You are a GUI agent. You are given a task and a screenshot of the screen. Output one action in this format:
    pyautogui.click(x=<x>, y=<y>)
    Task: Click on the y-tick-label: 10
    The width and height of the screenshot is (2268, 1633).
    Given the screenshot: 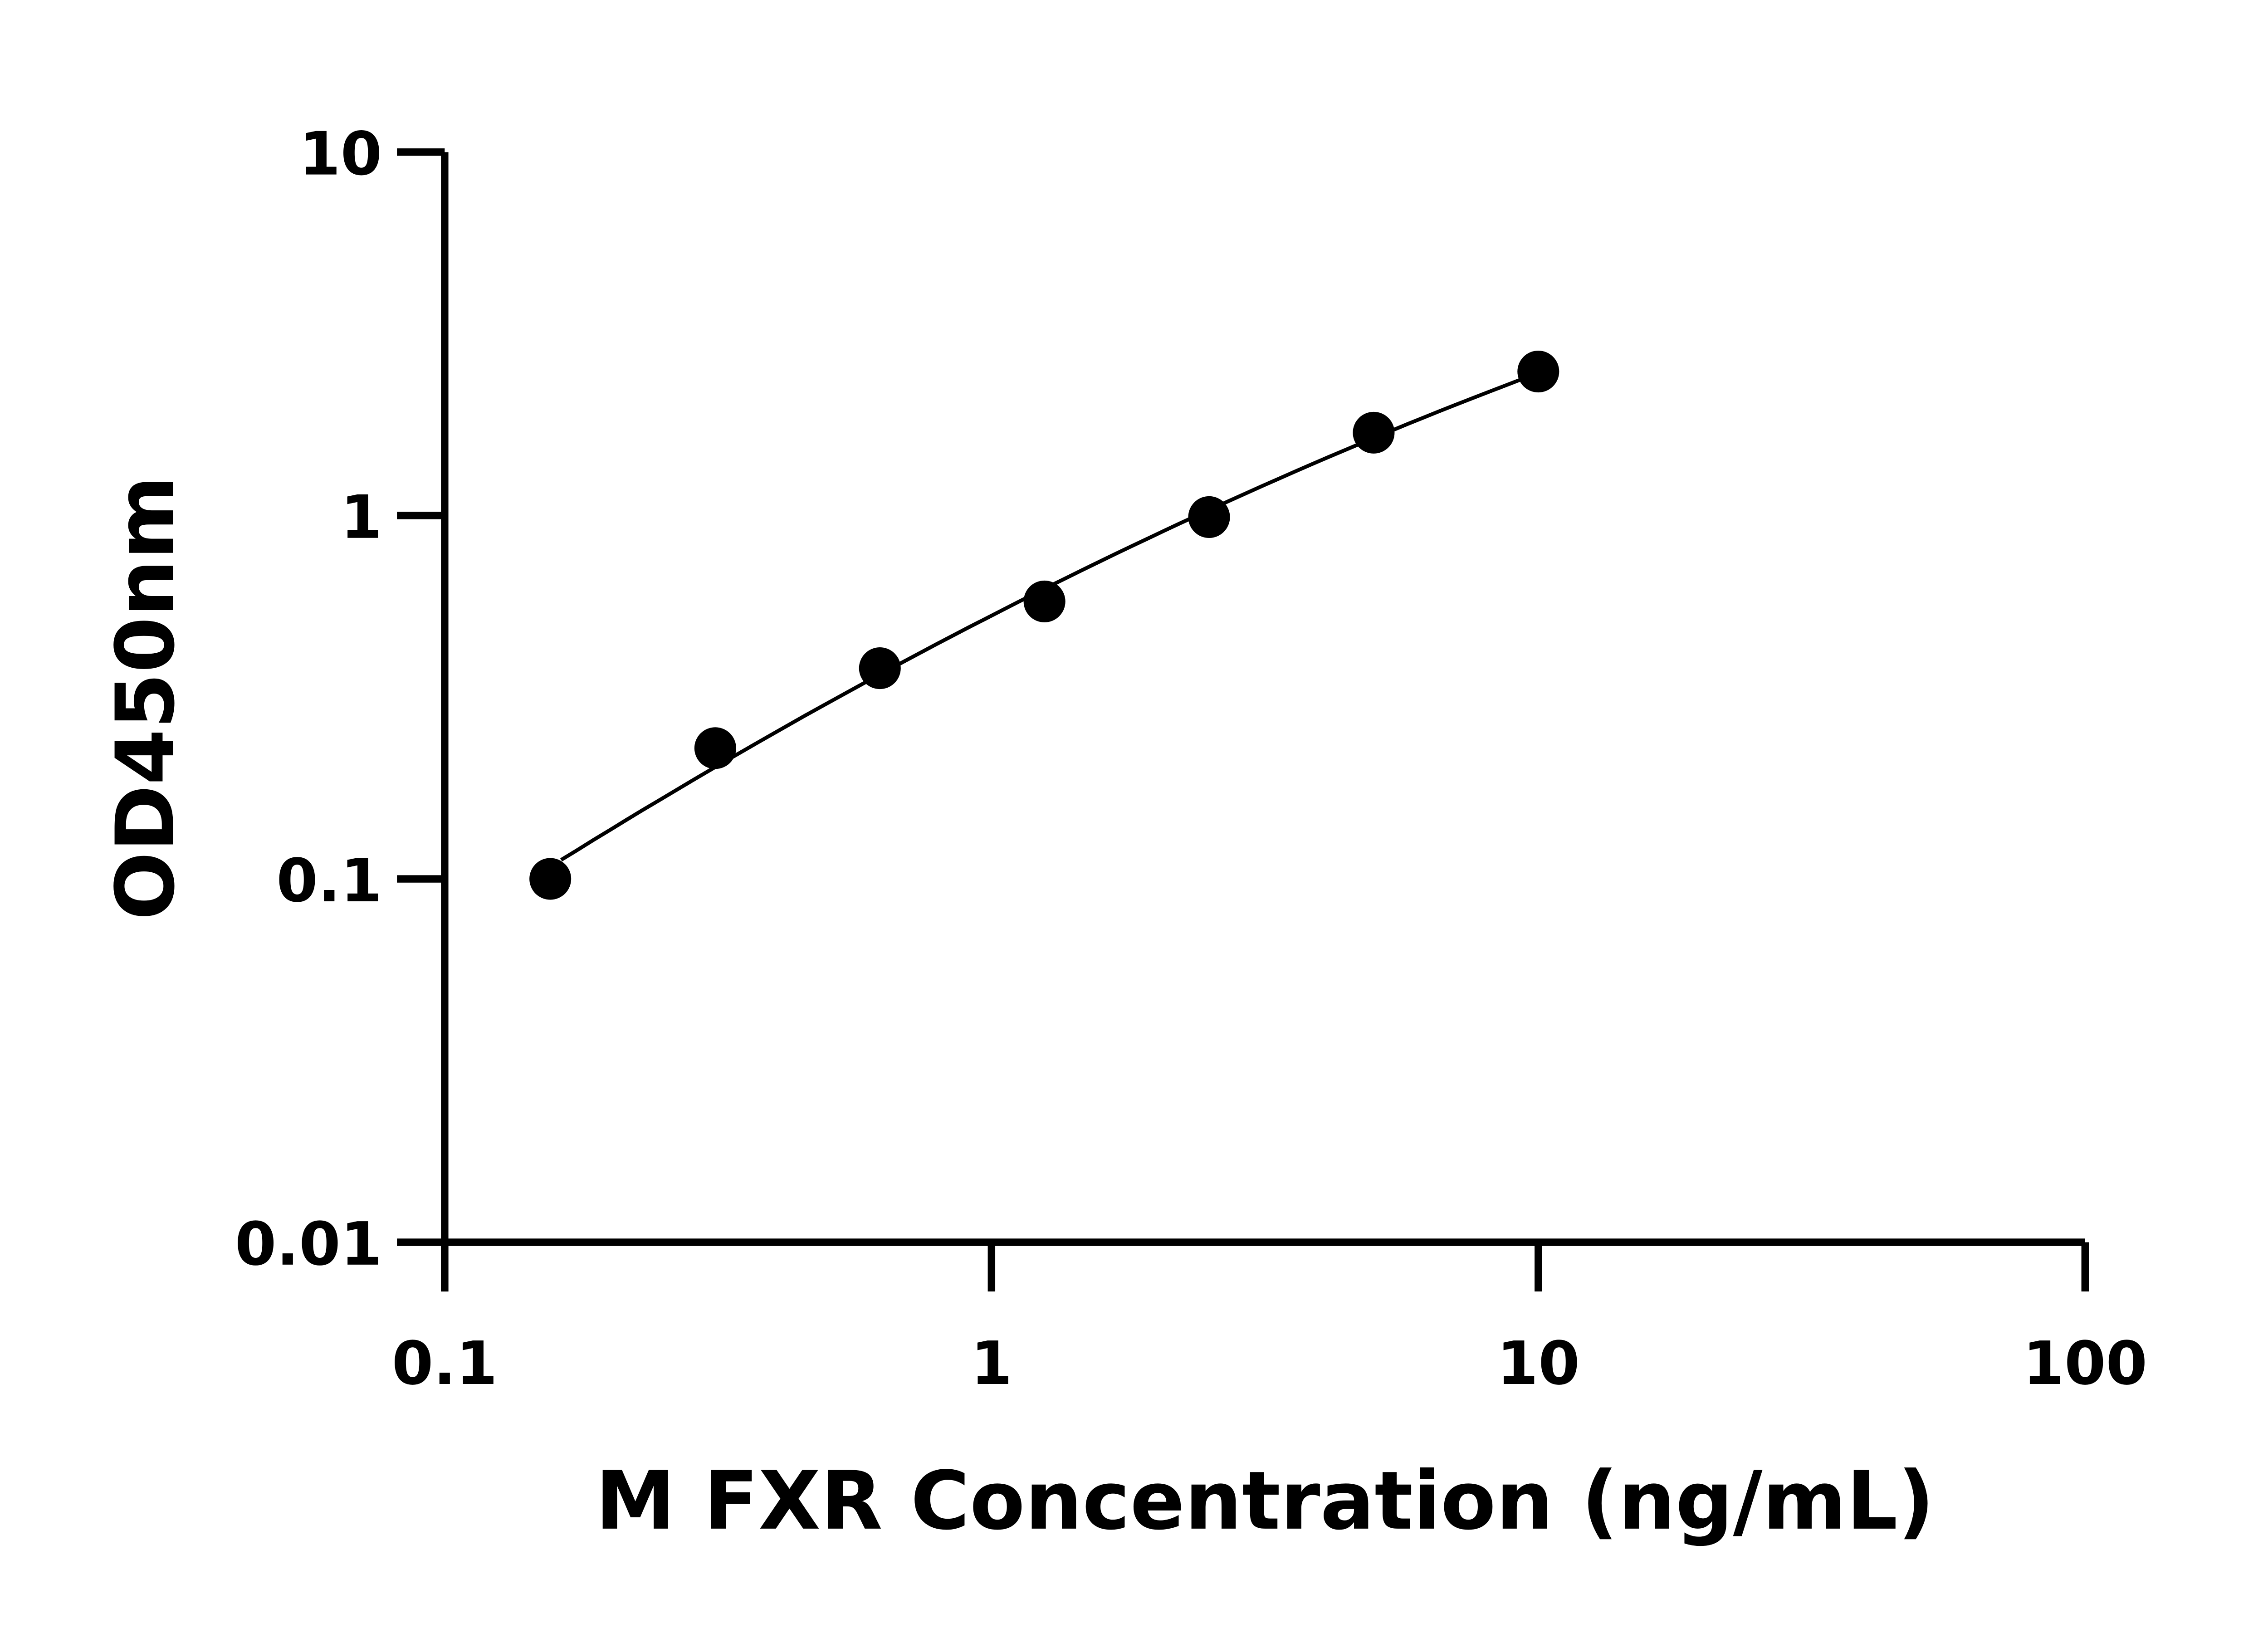 What is the action you would take?
    pyautogui.click(x=340, y=154)
    